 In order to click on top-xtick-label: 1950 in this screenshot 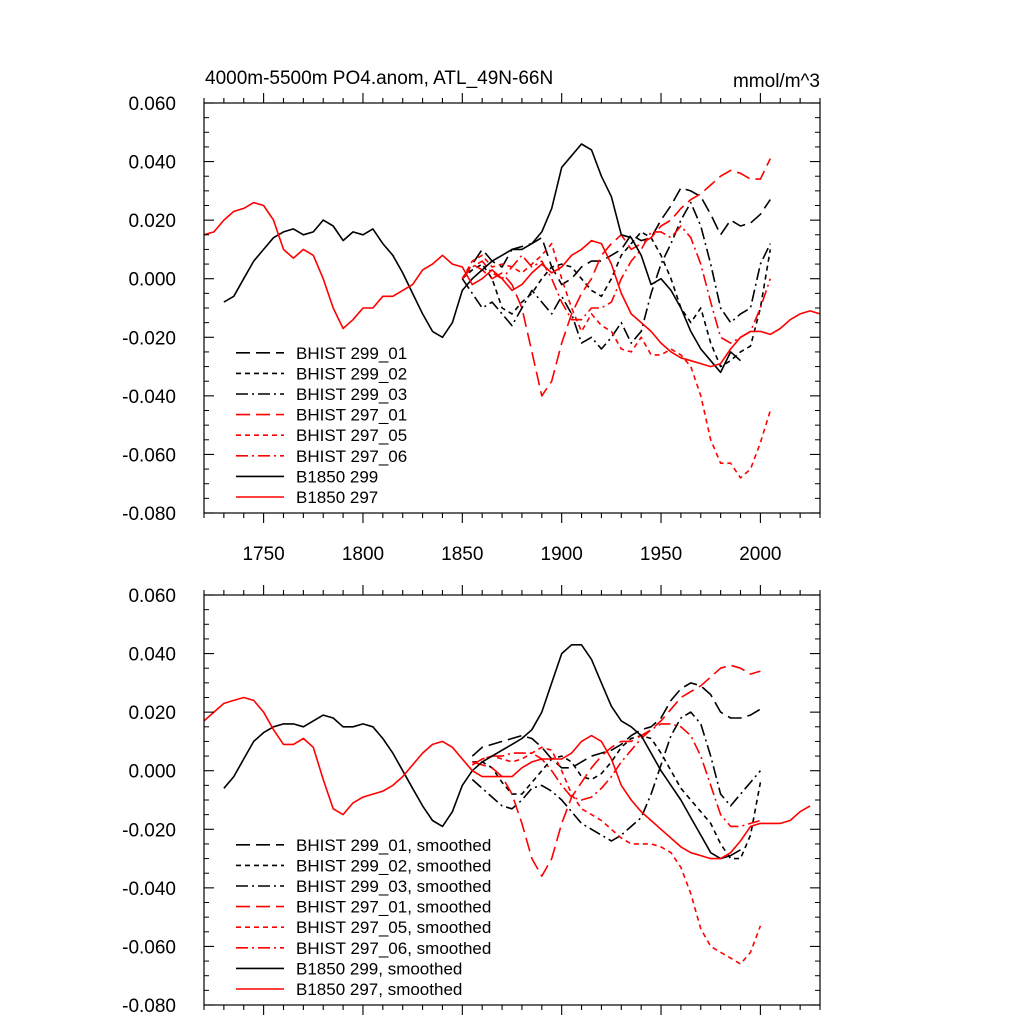, I will do `click(661, 554)`.